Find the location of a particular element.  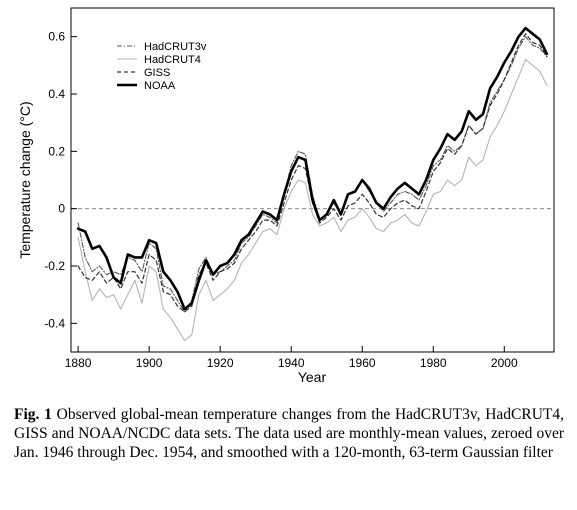

y-tick-label: 0 is located at coordinates (61, 209).